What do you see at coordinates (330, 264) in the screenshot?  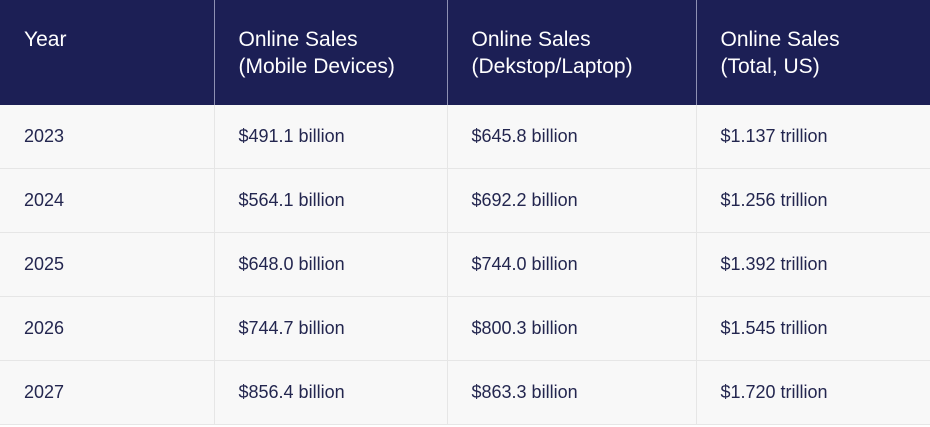 I see `table-cell: $648.0 billion` at bounding box center [330, 264].